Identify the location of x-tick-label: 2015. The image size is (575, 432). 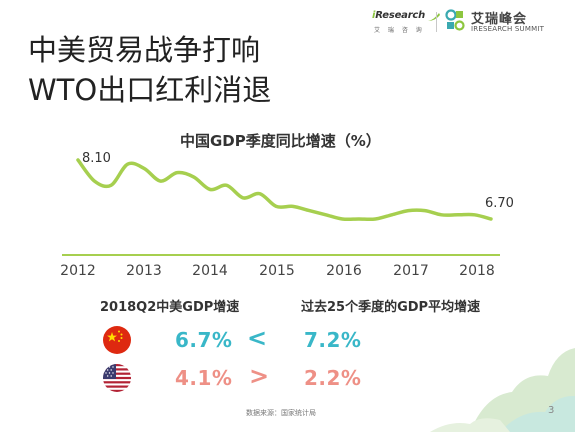
(277, 271).